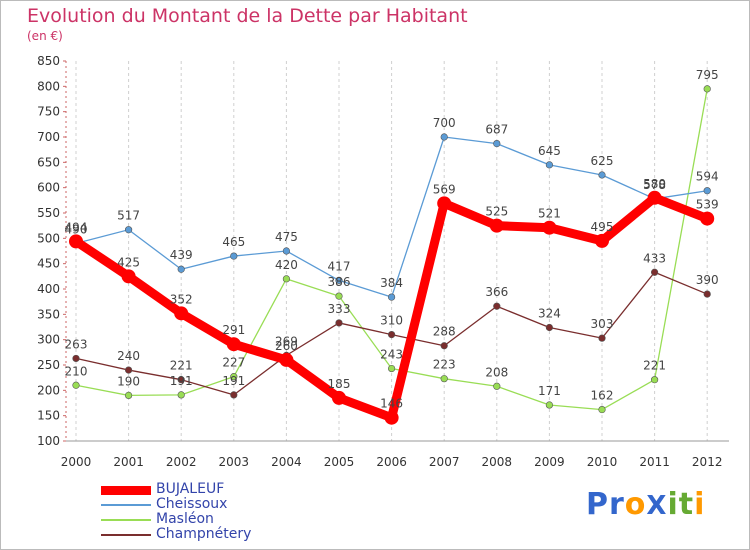  I want to click on data-label: 425, so click(128, 262).